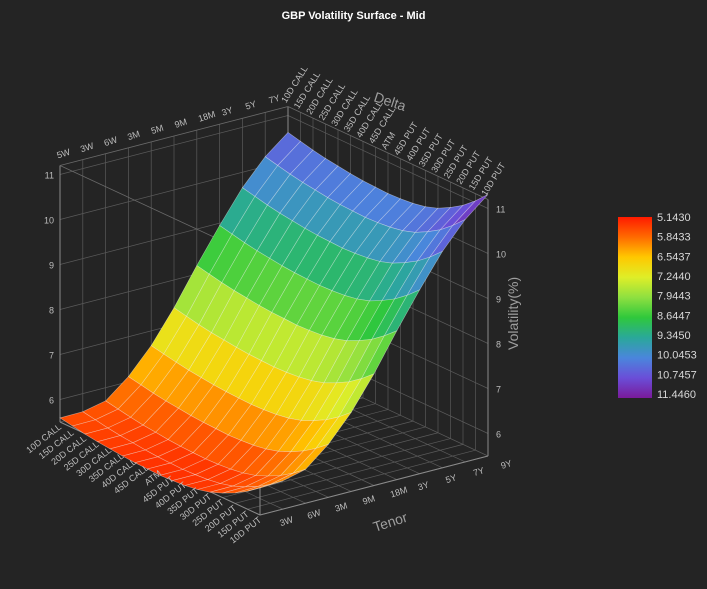 Image resolution: width=707 pixels, height=589 pixels. What do you see at coordinates (498, 435) in the screenshot?
I see `z-tick-label-right: 6` at bounding box center [498, 435].